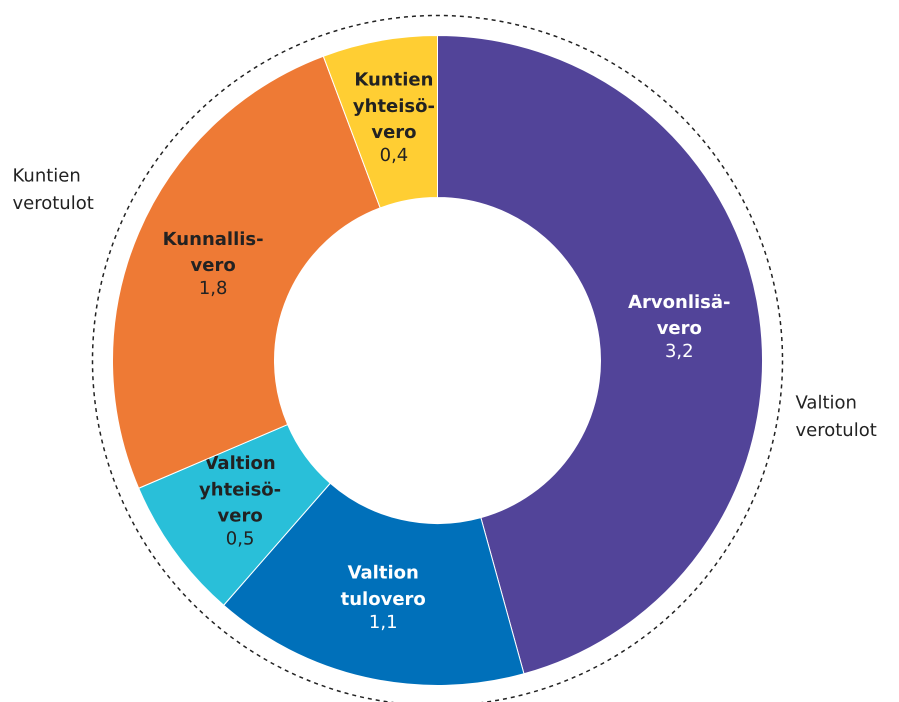  What do you see at coordinates (836, 416) in the screenshot?
I see `text: Valtion verotulot` at bounding box center [836, 416].